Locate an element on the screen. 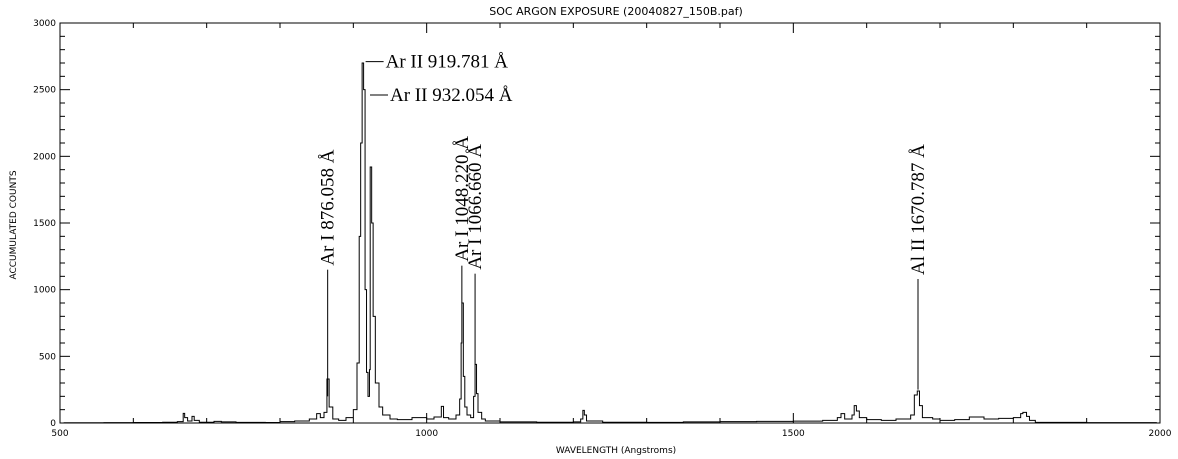 The image size is (1178, 459). annotation-label: Ar I 1048.220 Å is located at coordinates (462, 199).